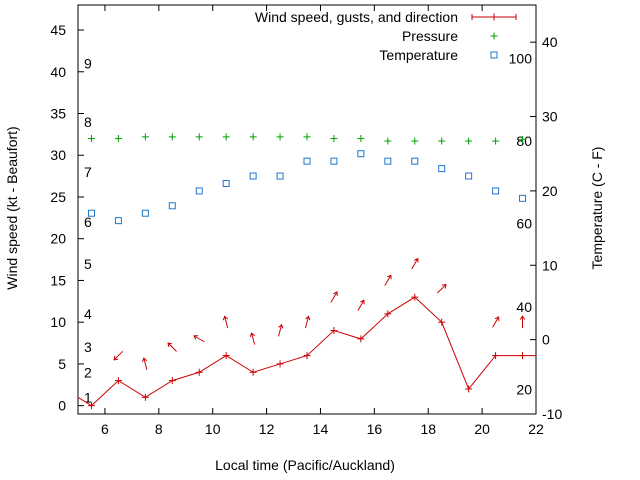 Image resolution: width=640 pixels, height=480 pixels. I want to click on y-tick-label: 30, so click(58, 155).